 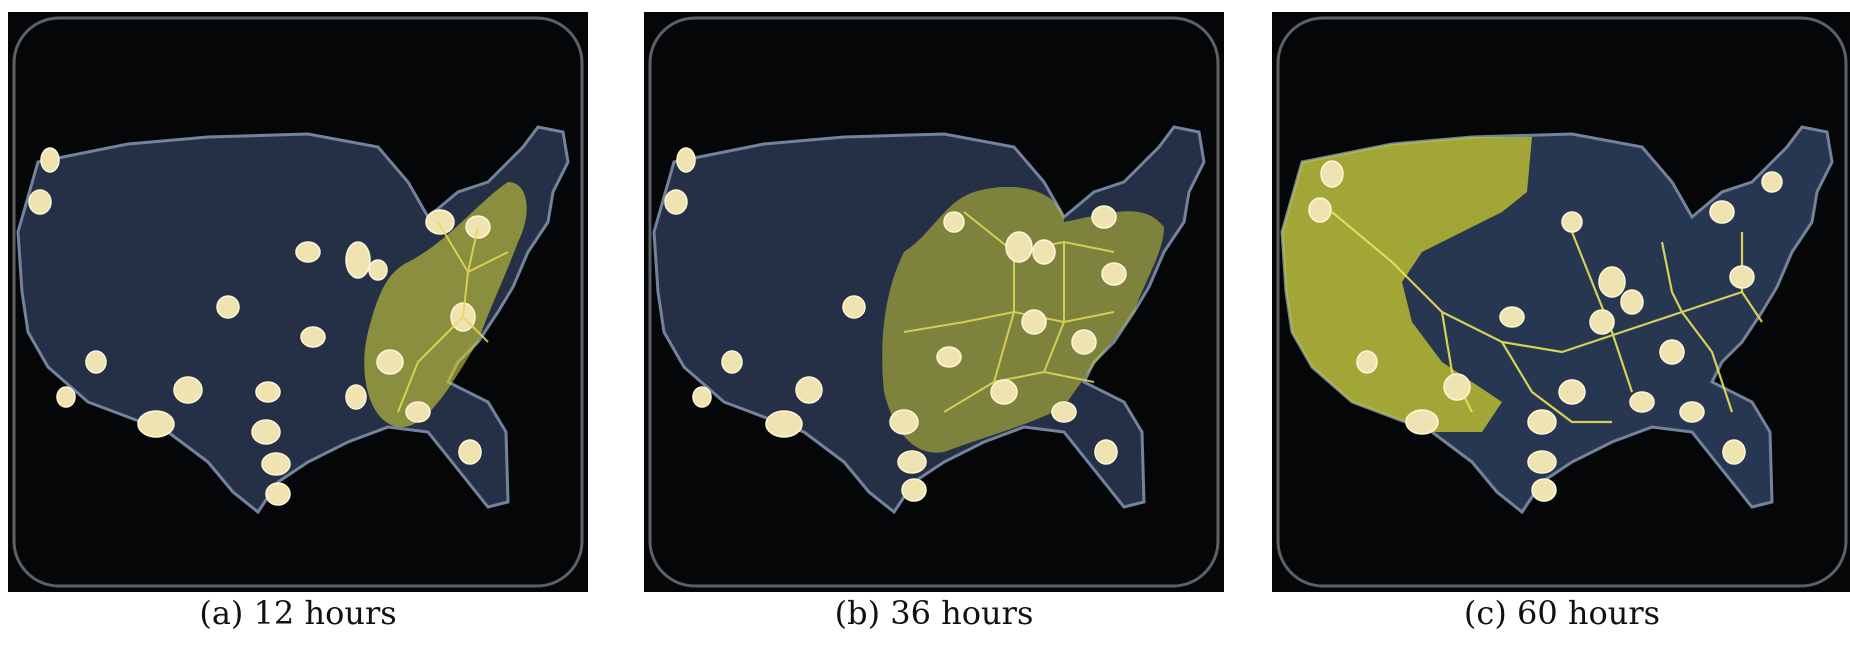 I want to click on caption-c: (c) 60 hours, so click(x=1562, y=613).